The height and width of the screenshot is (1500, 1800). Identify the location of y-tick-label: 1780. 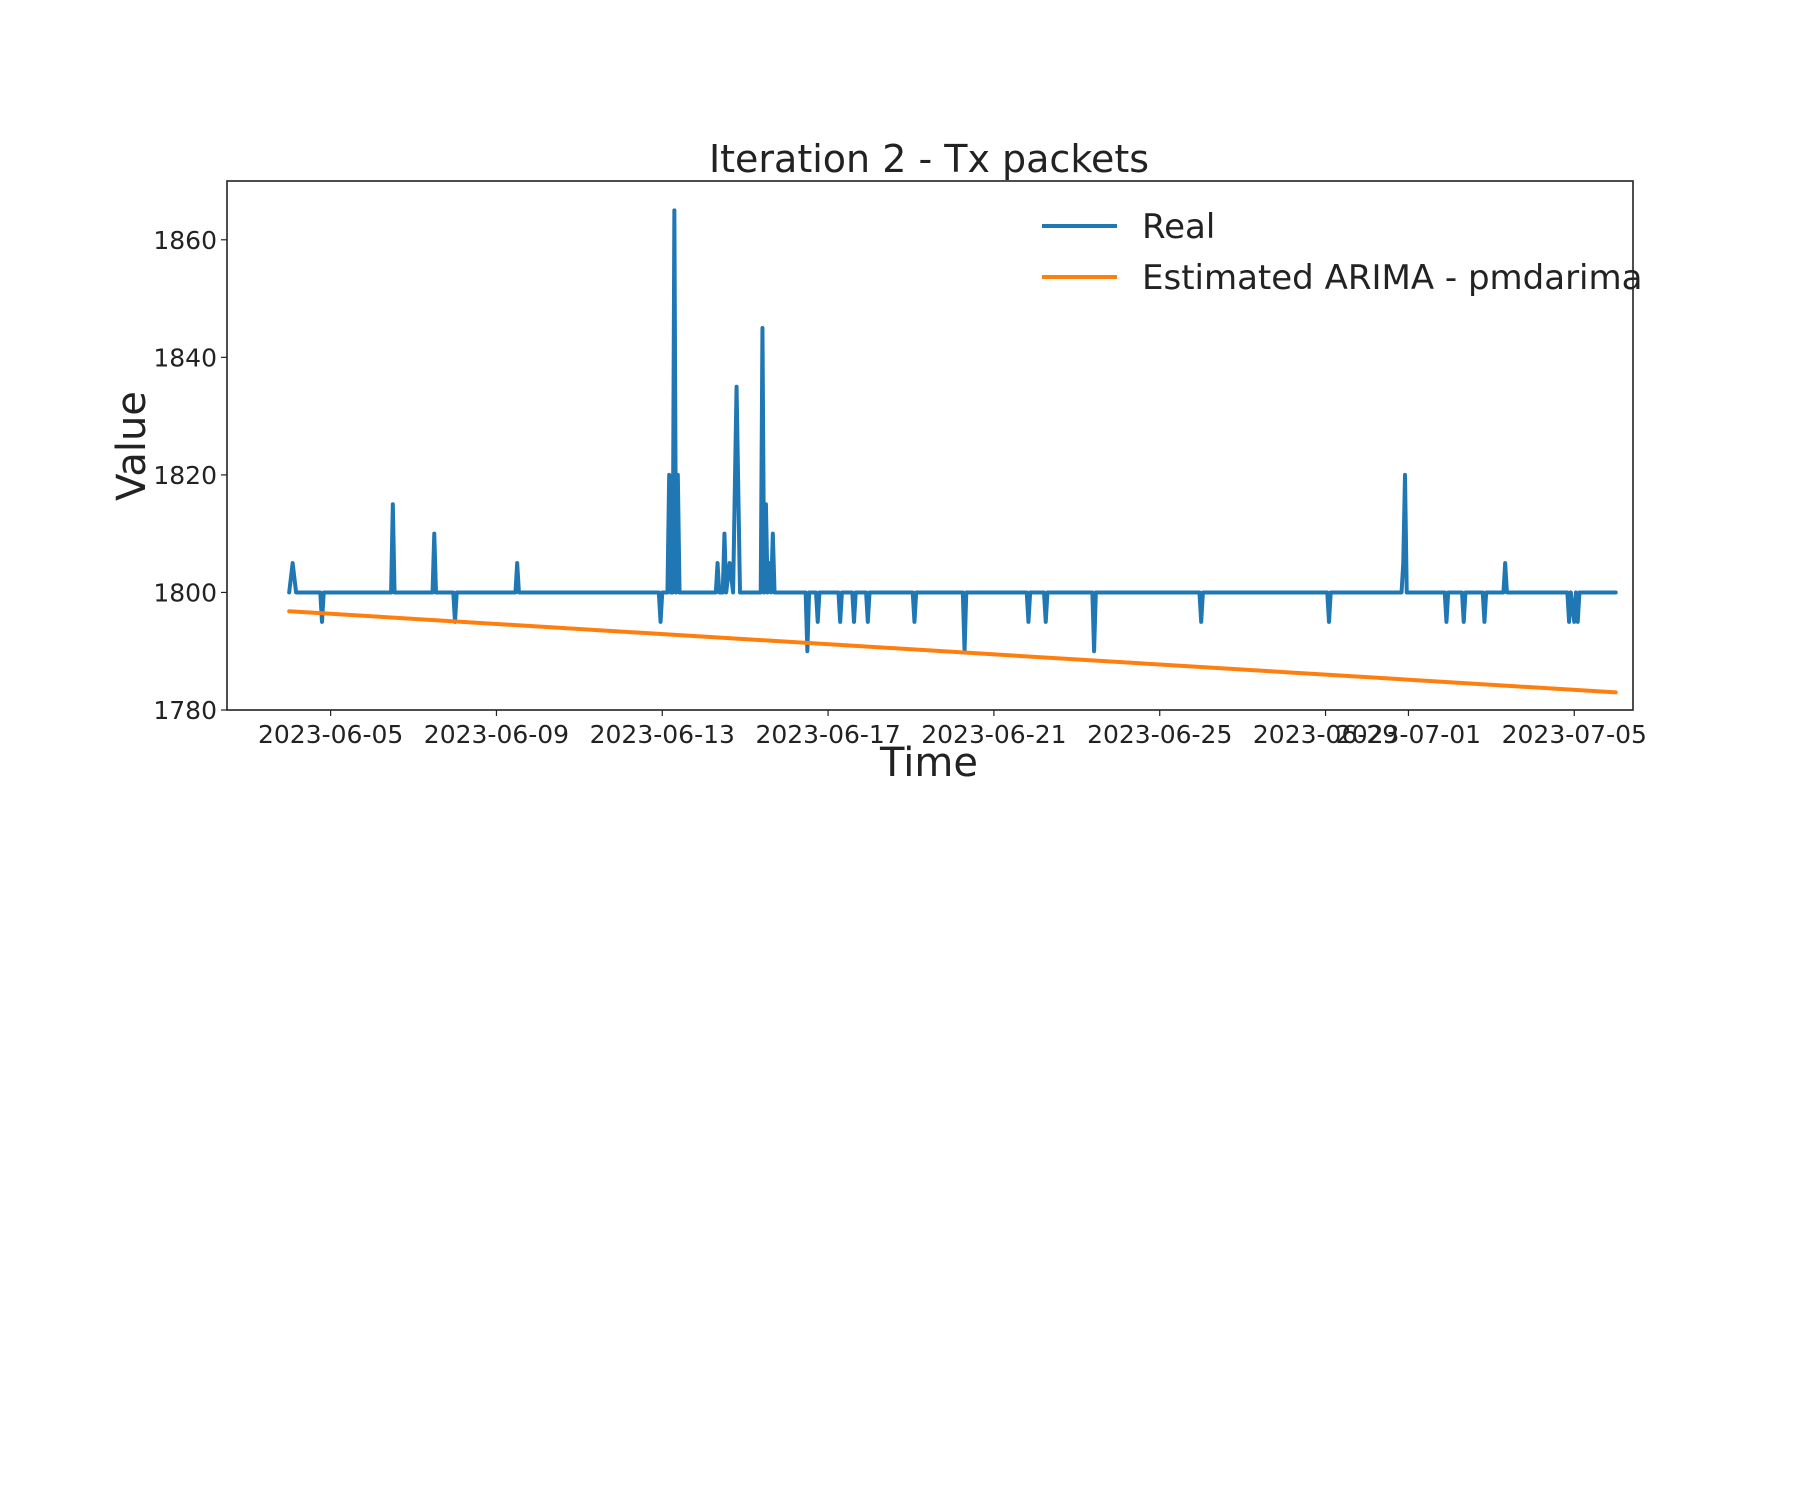
(185, 710).